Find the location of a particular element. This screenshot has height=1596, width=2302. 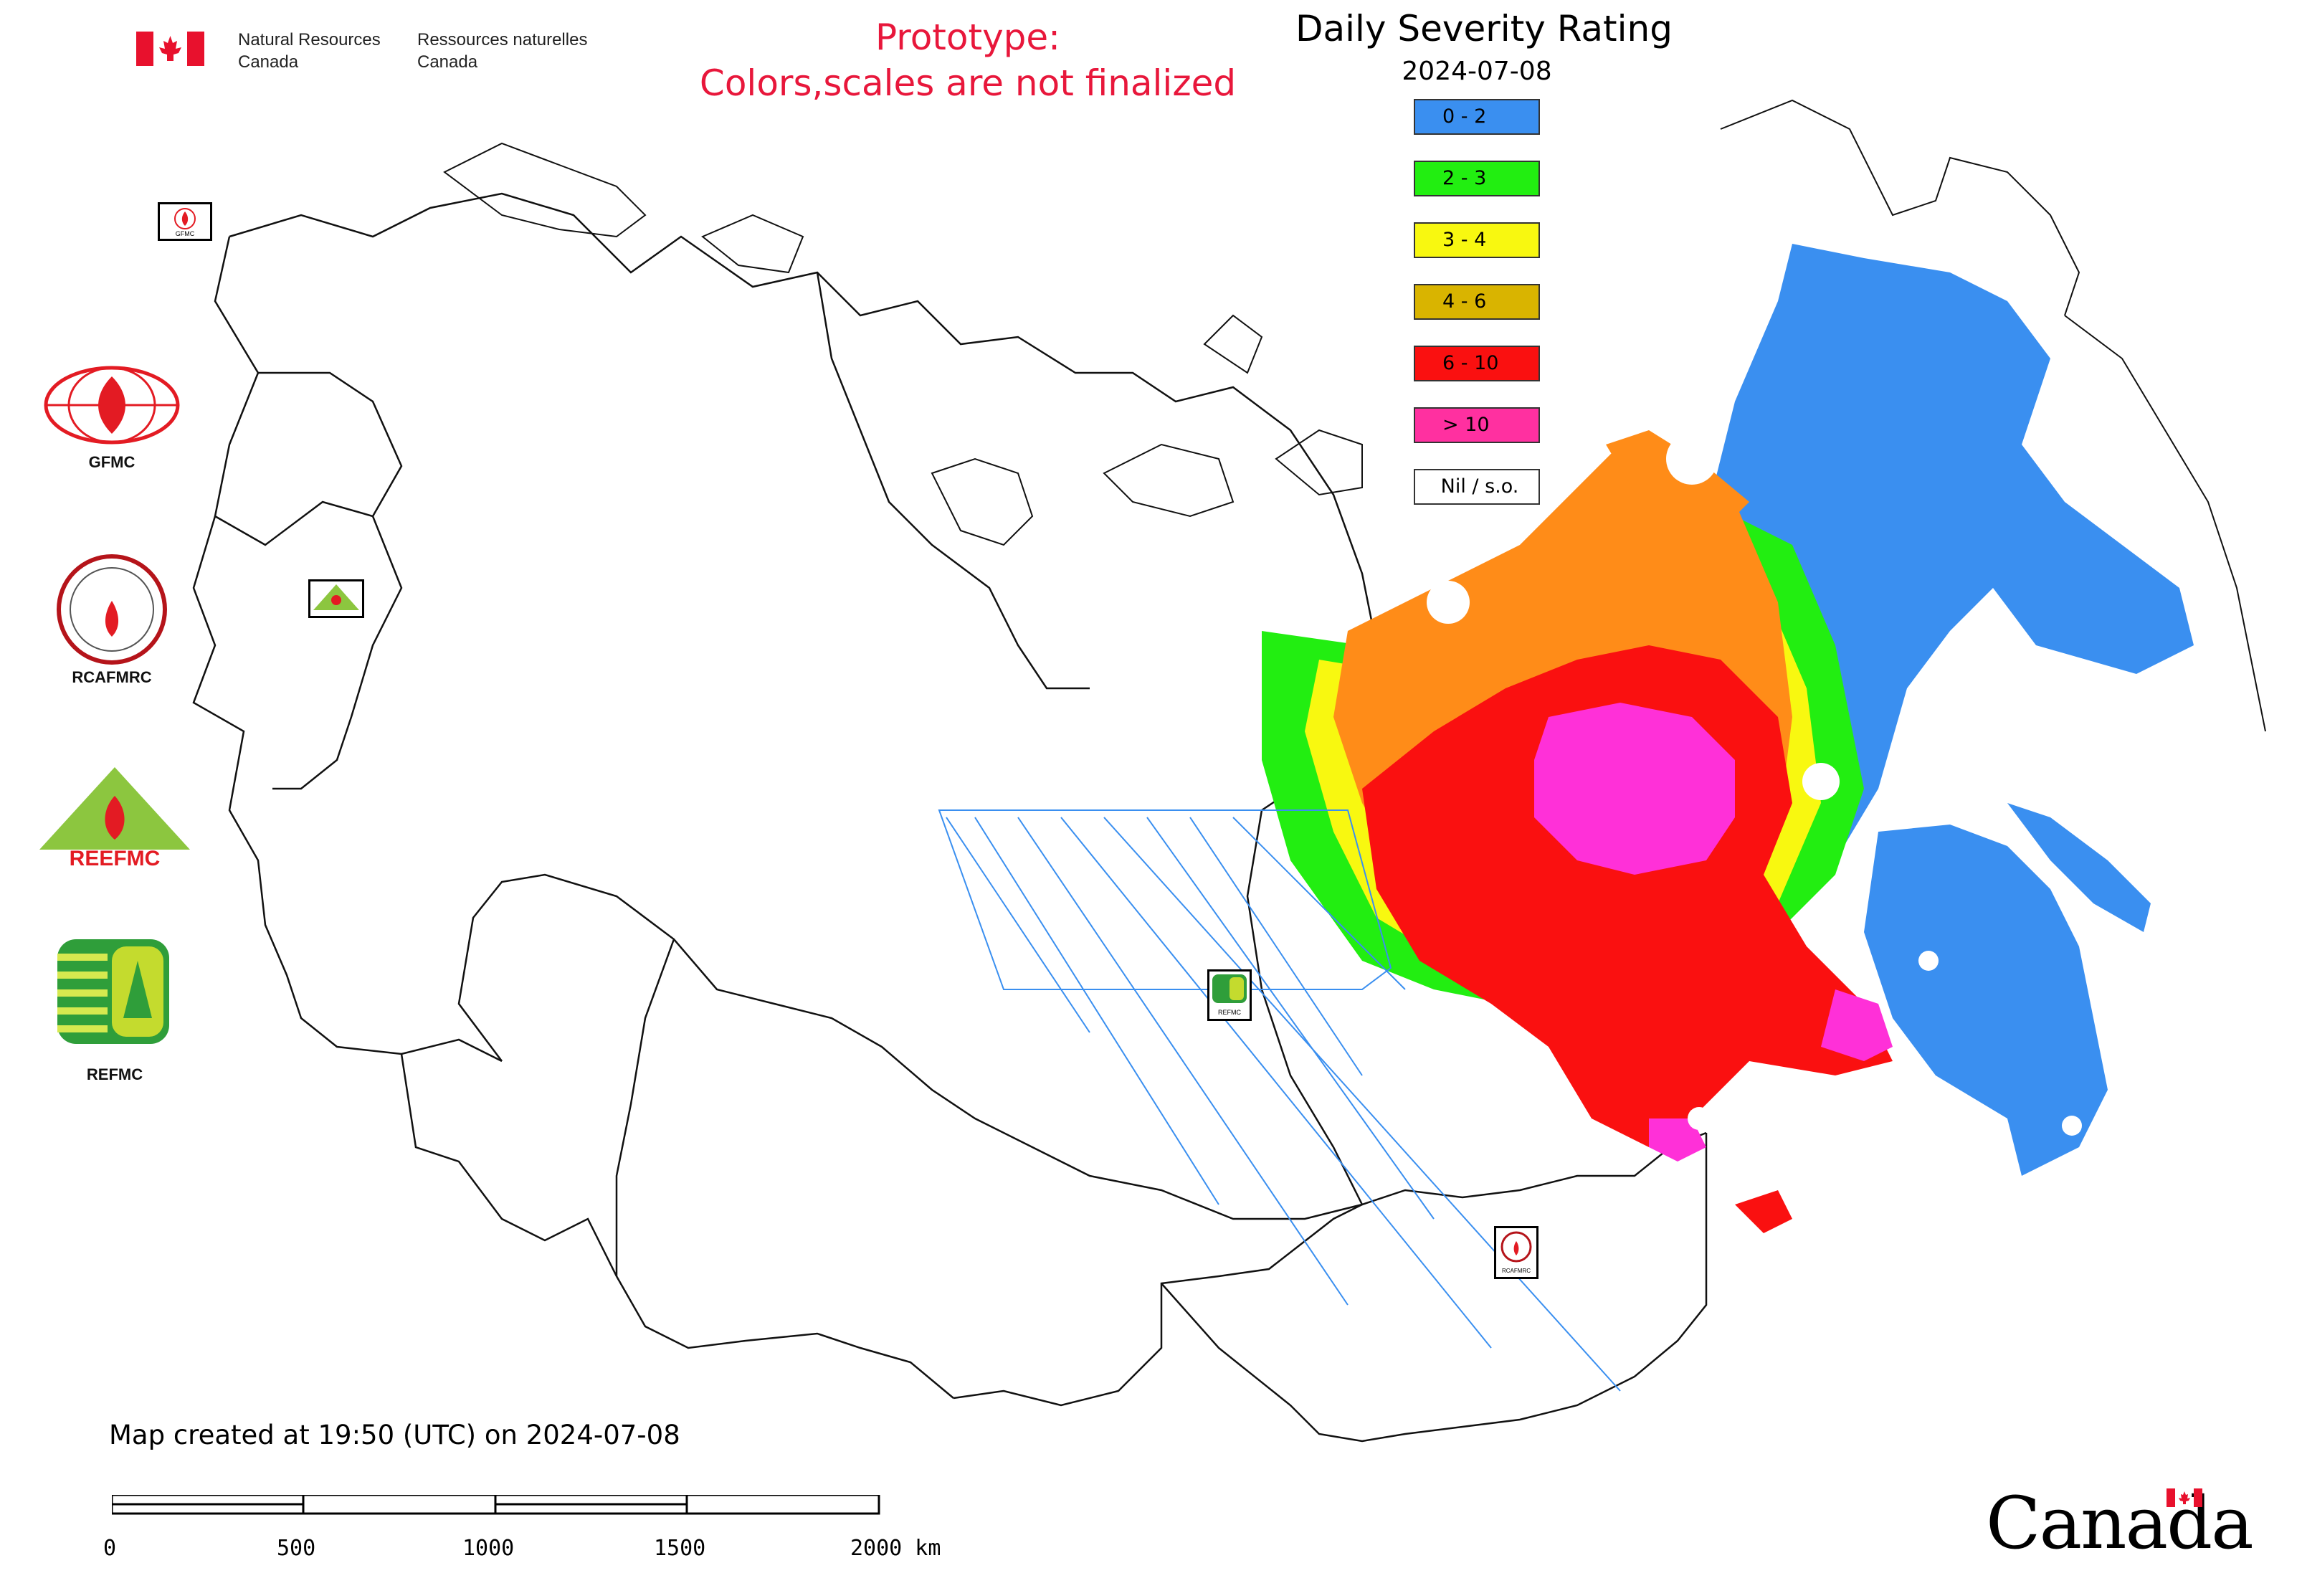

scale-label-500: 500 is located at coordinates (297, 1548).